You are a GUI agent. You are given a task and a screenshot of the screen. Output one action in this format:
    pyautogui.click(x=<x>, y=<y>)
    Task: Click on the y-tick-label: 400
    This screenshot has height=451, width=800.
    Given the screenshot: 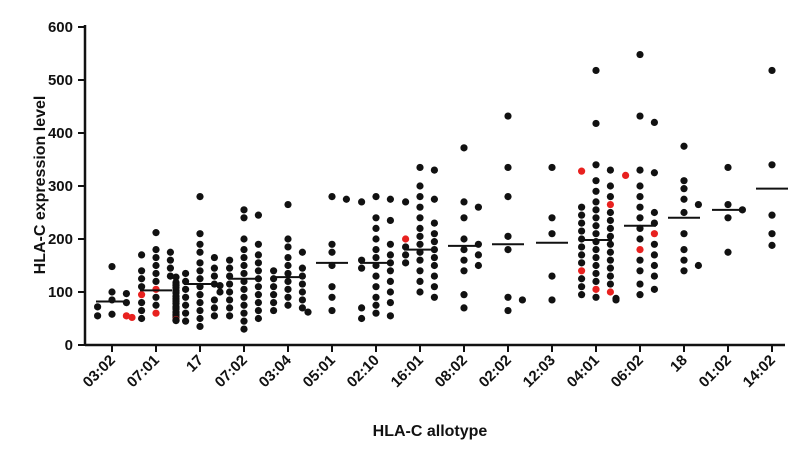 What is the action you would take?
    pyautogui.click(x=60, y=133)
    